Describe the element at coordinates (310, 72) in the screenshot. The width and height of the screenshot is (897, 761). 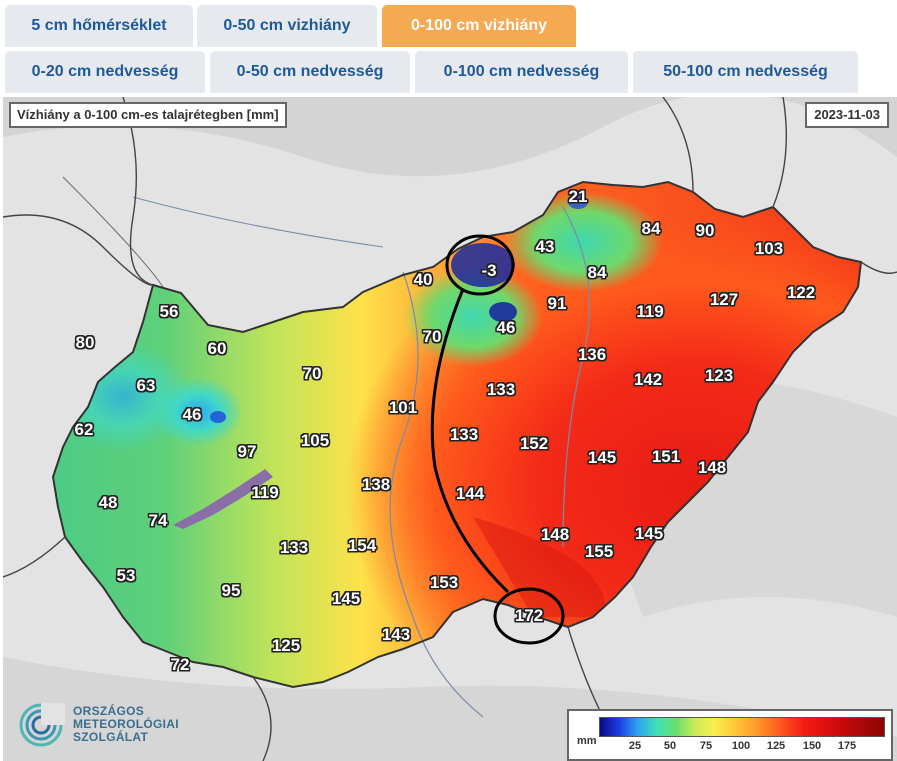
I see `tab-0-50cm-moisture: 0-50 cm nedvesség` at that location.